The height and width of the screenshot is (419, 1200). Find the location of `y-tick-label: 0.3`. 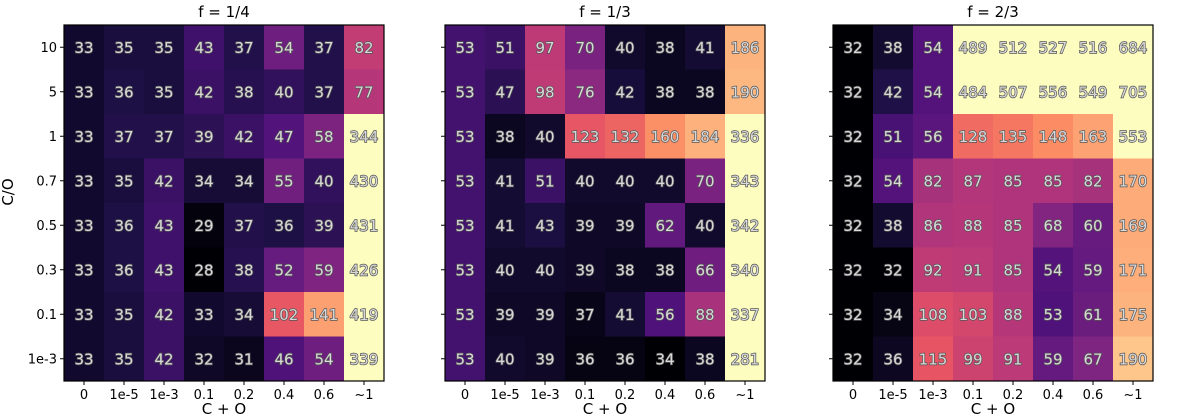

y-tick-label: 0.3 is located at coordinates (46, 270).